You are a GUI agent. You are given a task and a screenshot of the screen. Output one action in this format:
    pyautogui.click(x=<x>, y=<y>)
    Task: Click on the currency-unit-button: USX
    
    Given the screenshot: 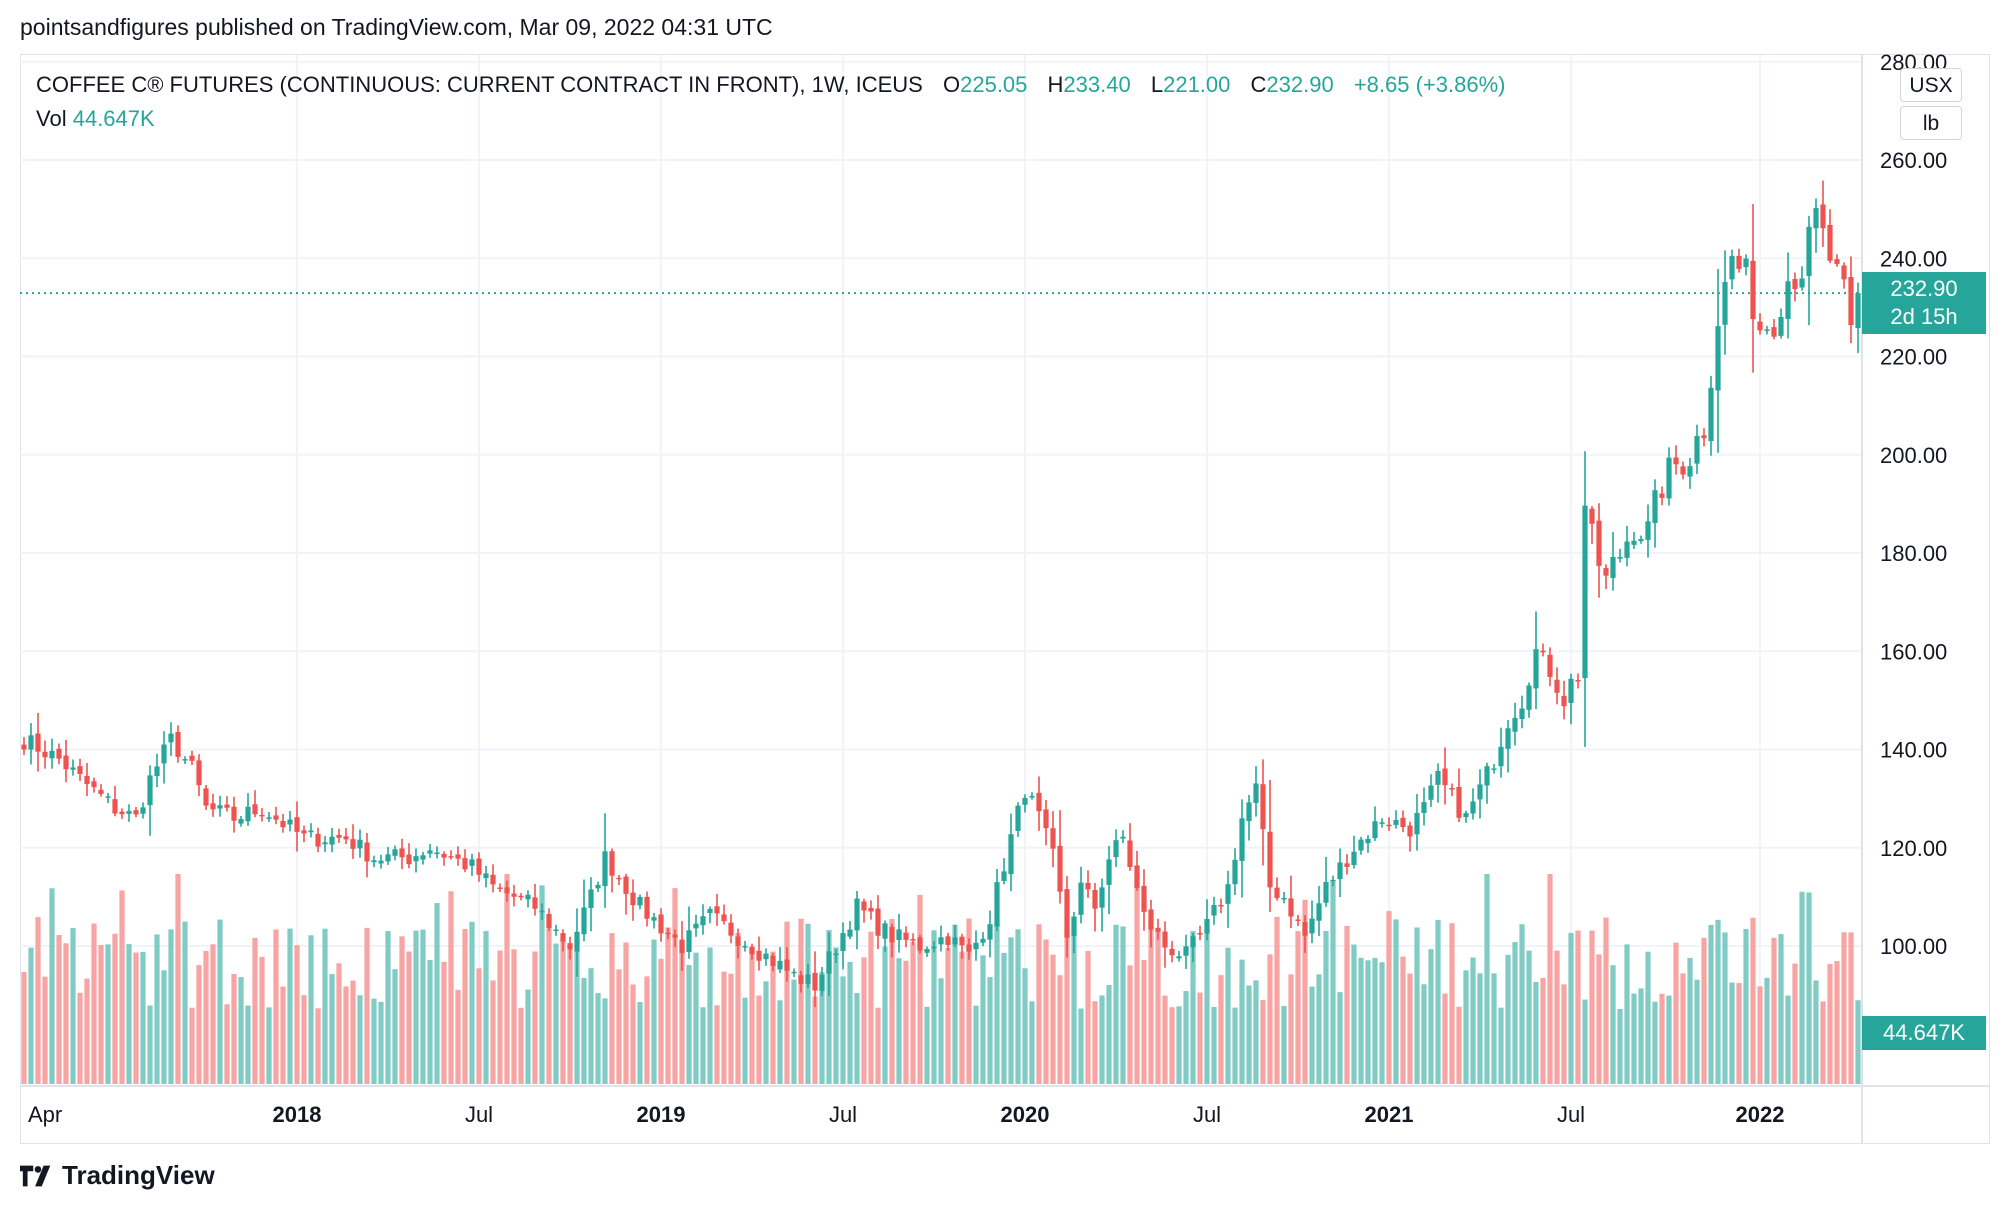 What is the action you would take?
    pyautogui.click(x=1931, y=85)
    